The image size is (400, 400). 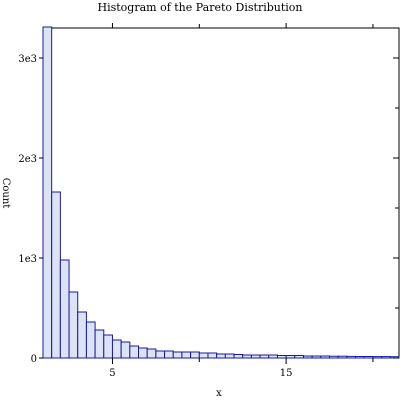 I want to click on x-tick-label: 15, so click(x=286, y=373).